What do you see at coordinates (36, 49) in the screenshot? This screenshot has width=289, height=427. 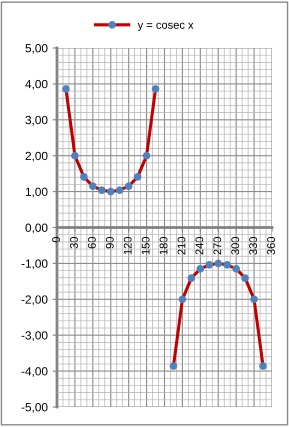 I see `y-tick-label: 5,00` at bounding box center [36, 49].